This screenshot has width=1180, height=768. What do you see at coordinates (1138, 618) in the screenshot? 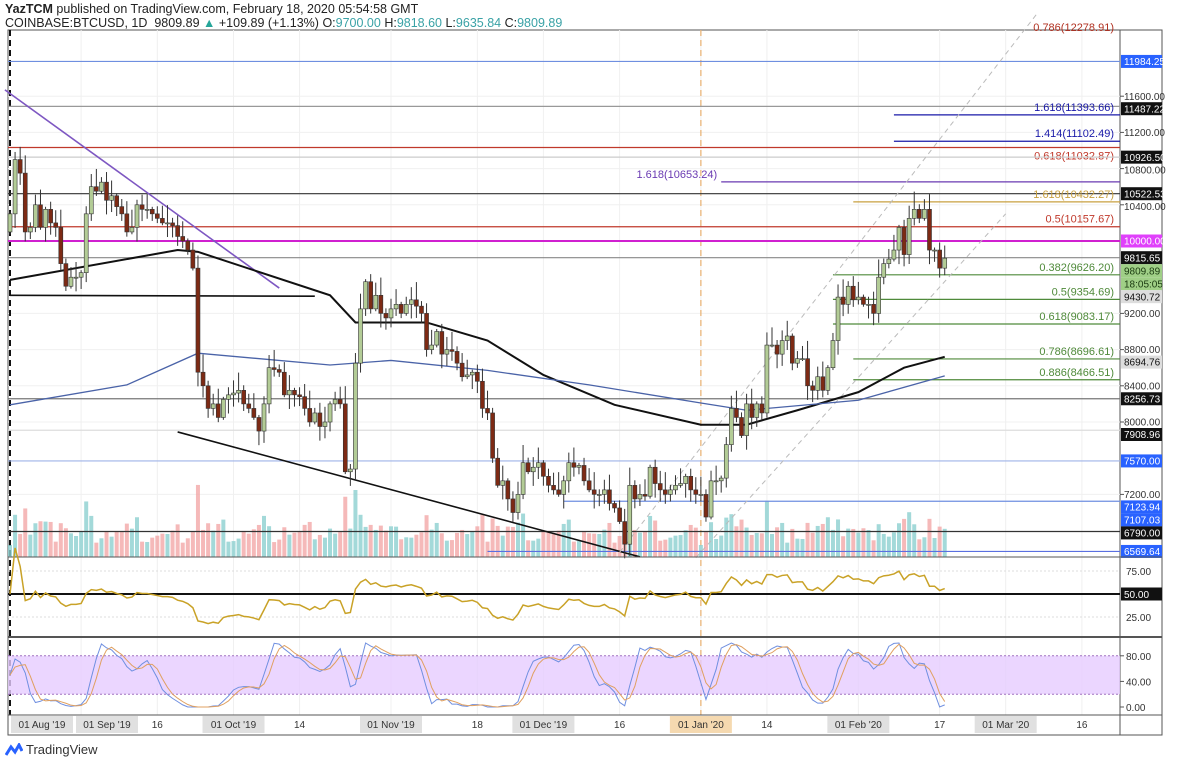
I see `rsi-tick-label: 25.00` at bounding box center [1138, 618].